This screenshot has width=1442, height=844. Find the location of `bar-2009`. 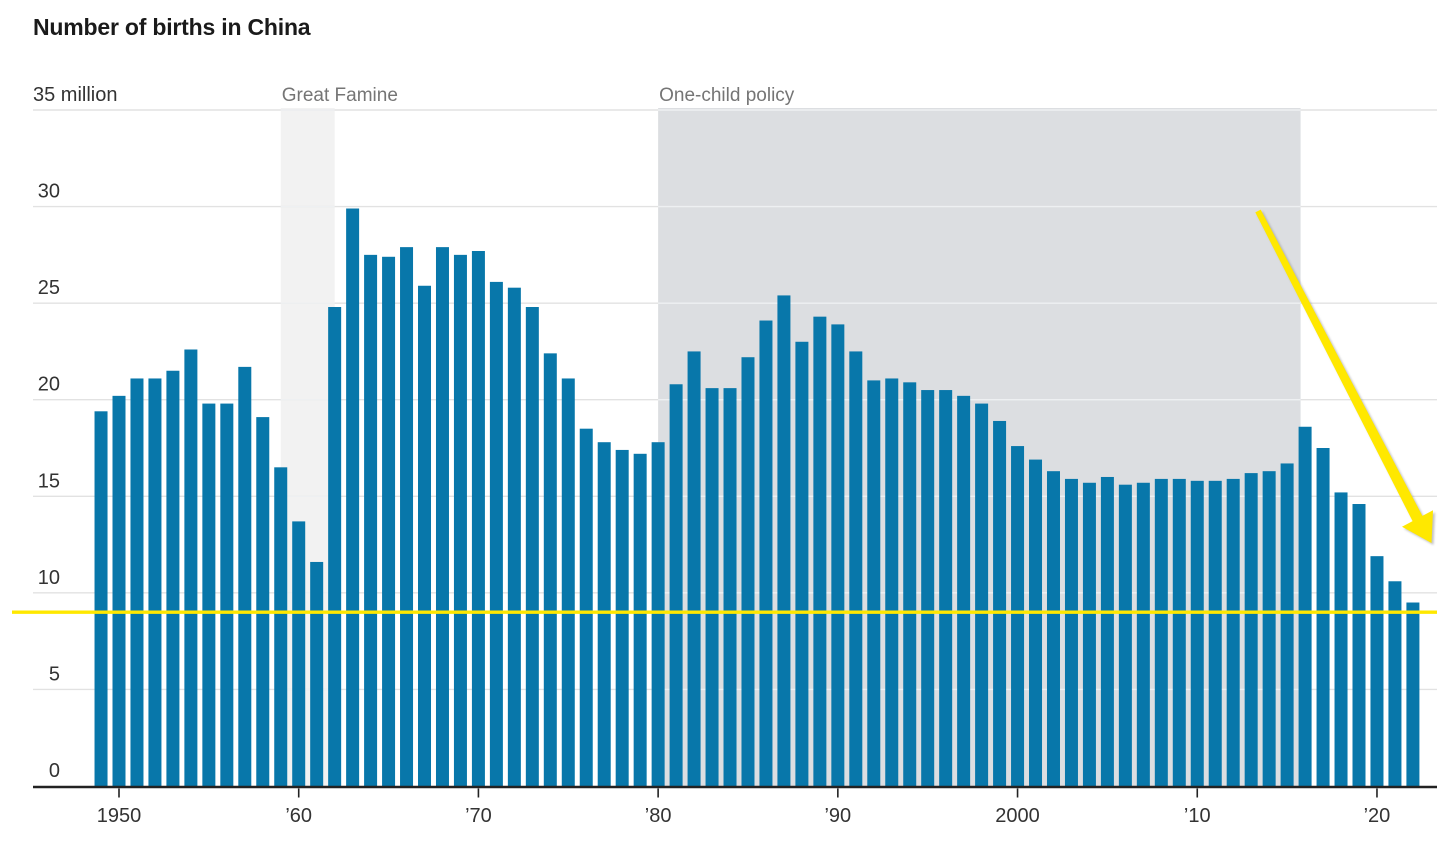

bar-2009 is located at coordinates (1179, 632).